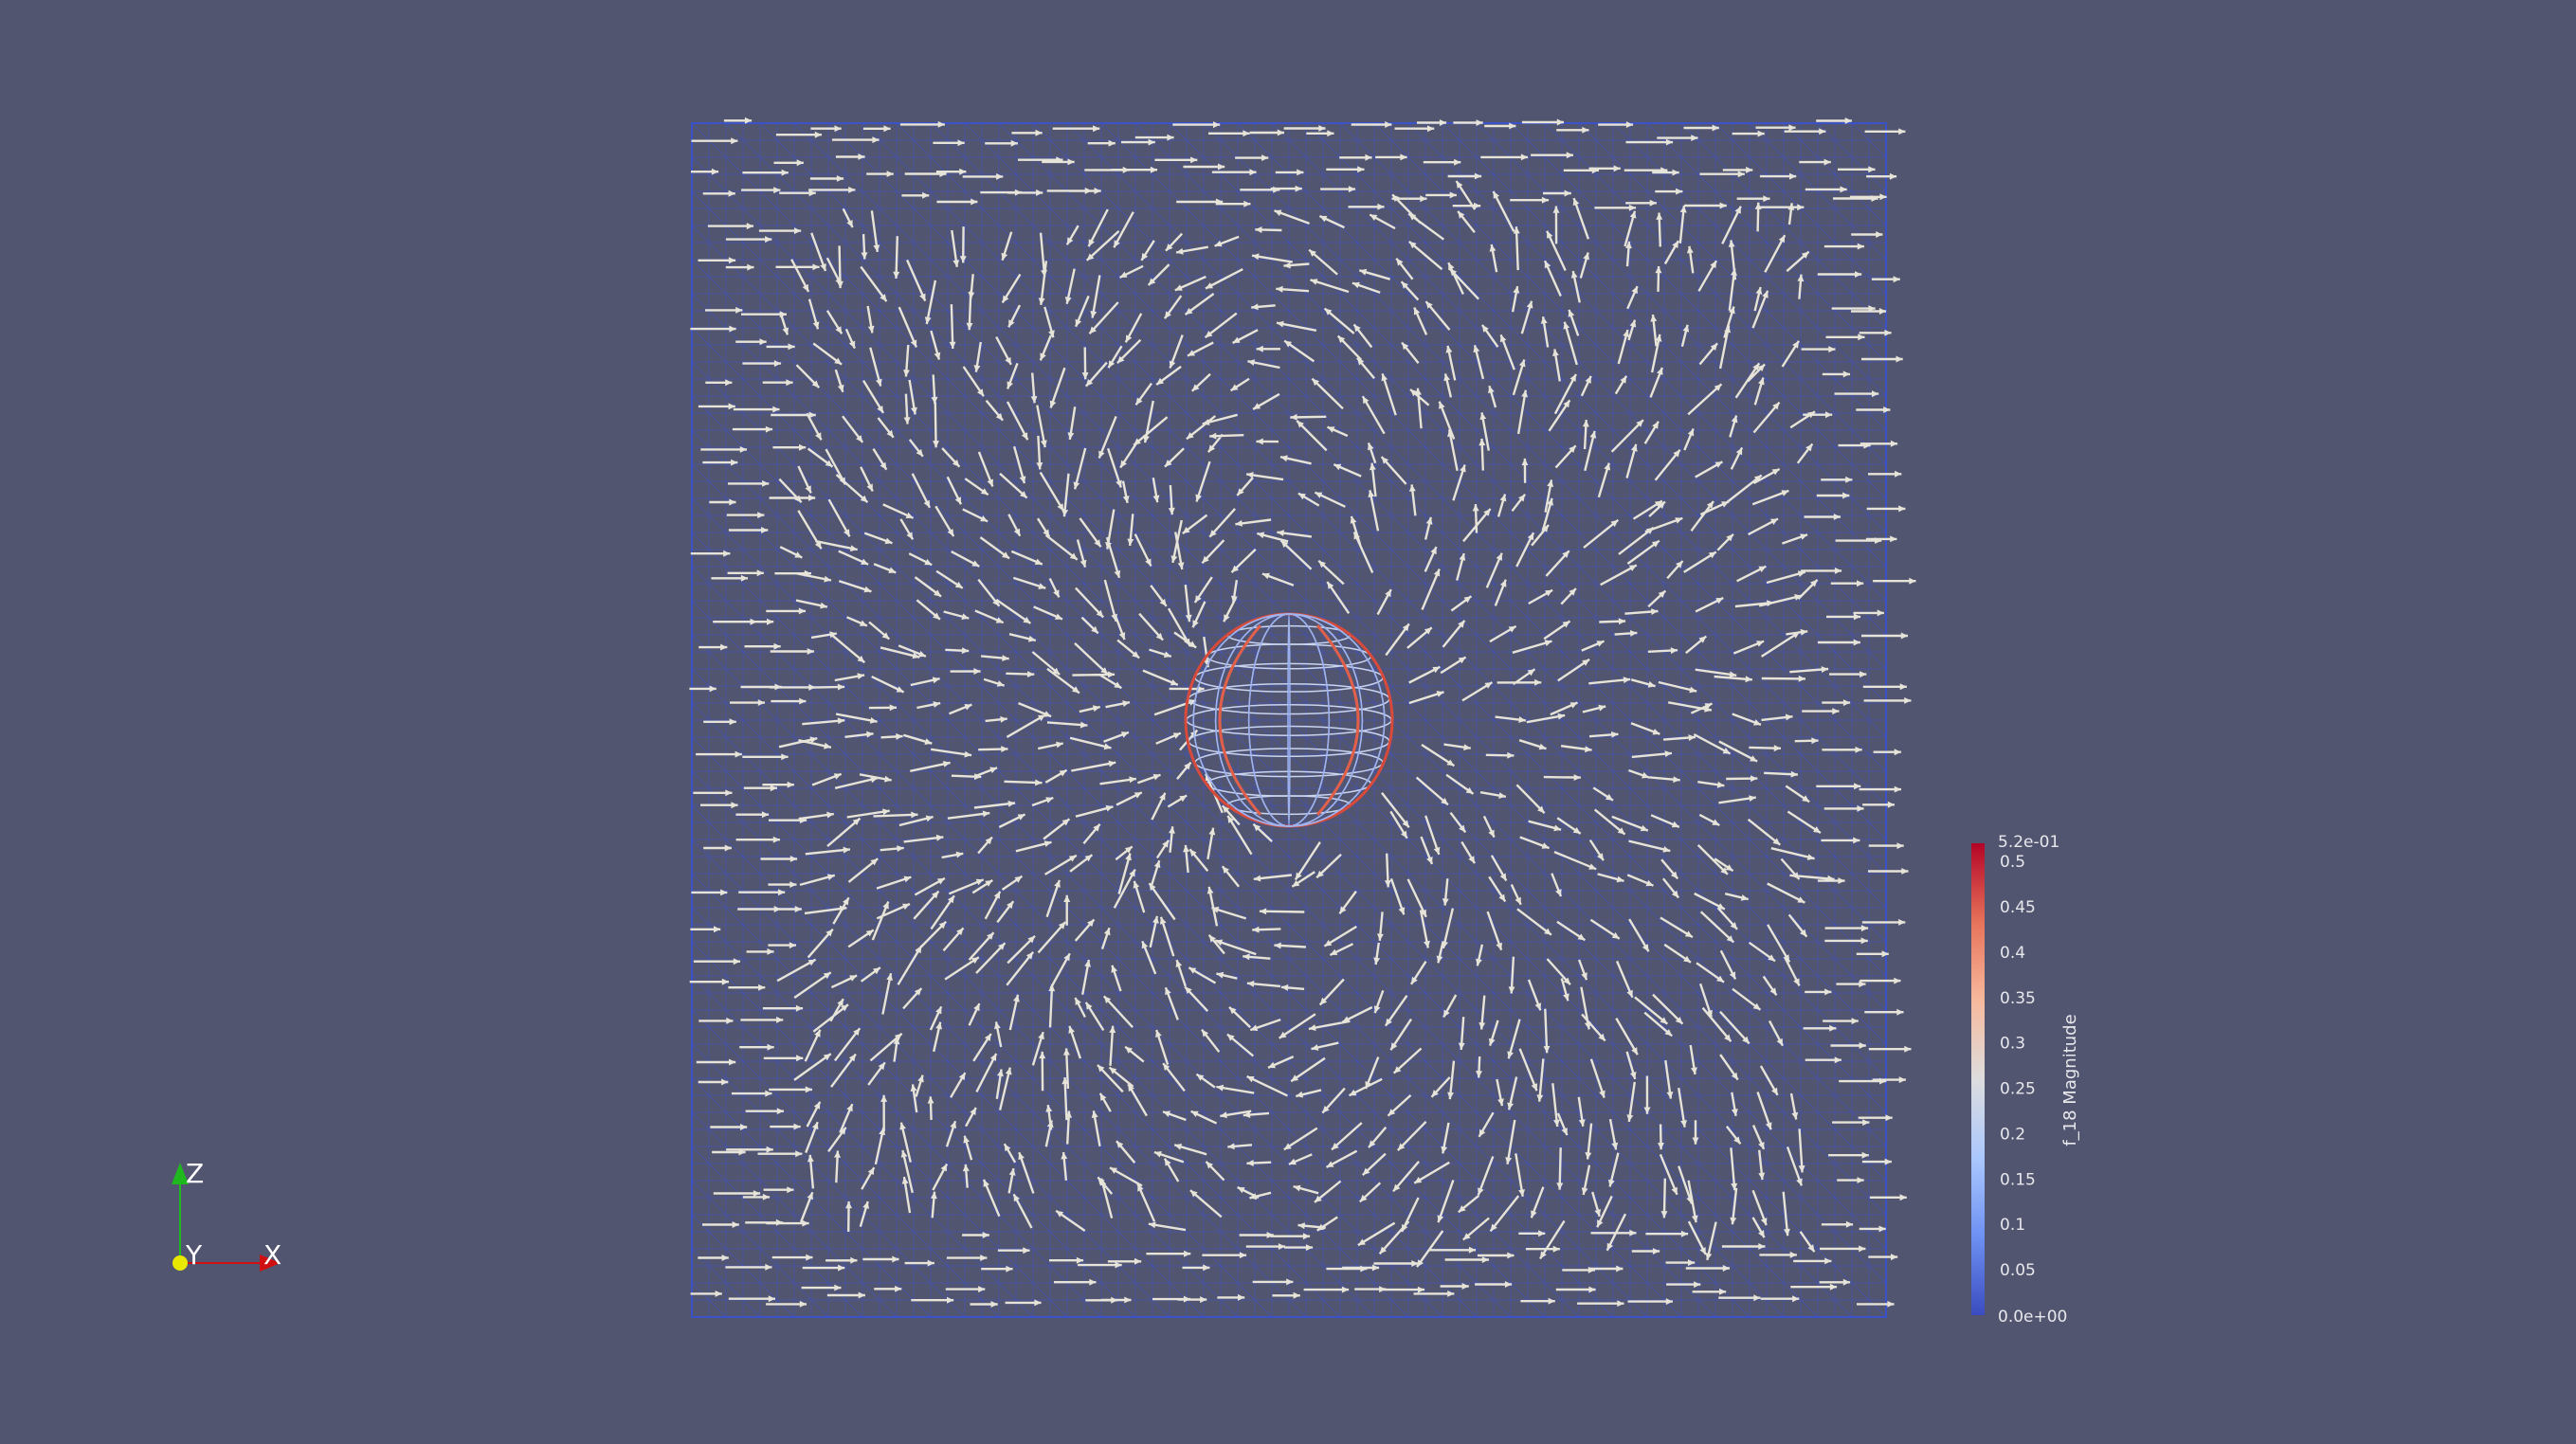 The image size is (2576, 1444). What do you see at coordinates (2012, 1044) in the screenshot?
I see `colorbar-tick-label: 0.3` at bounding box center [2012, 1044].